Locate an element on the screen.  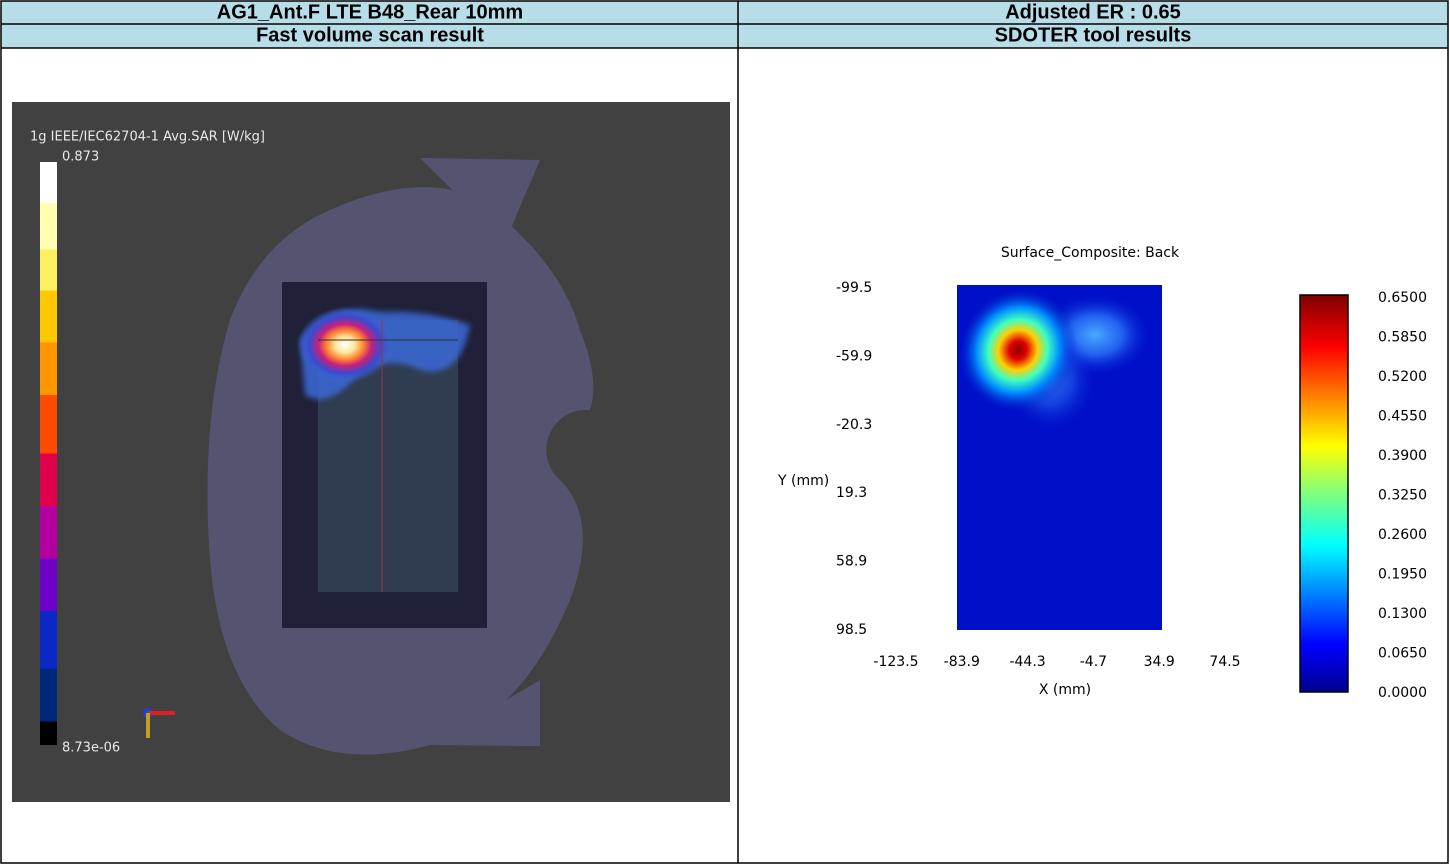
x-tick-label: -83.9 is located at coordinates (962, 662).